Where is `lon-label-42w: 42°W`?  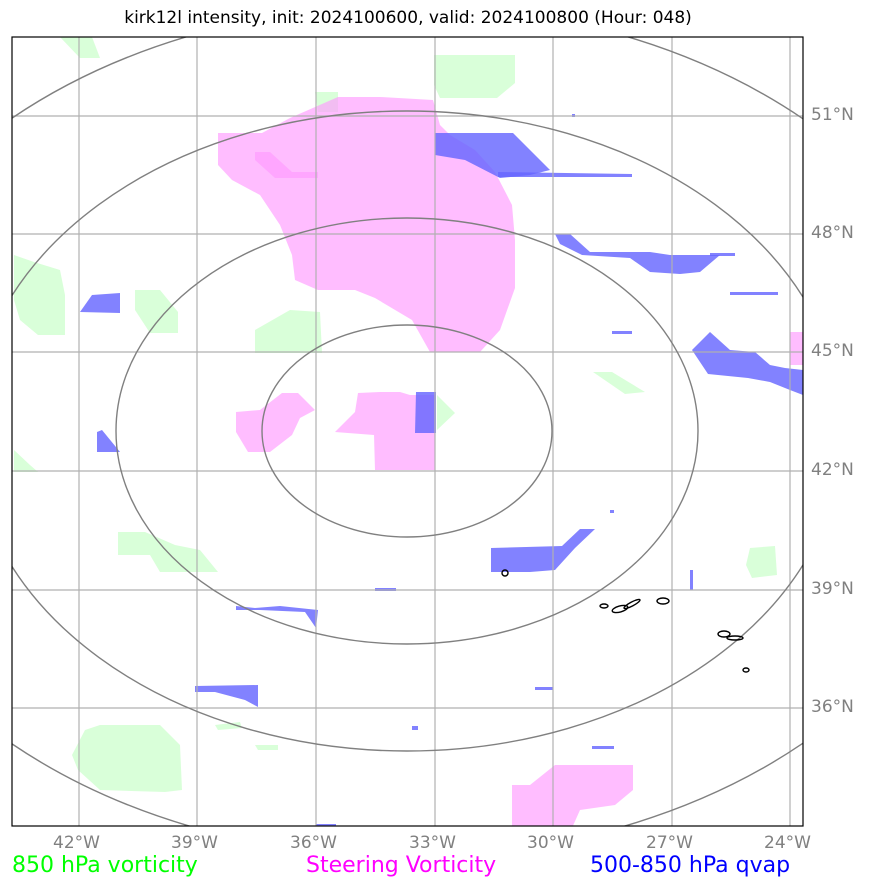 lon-label-42w: 42°W is located at coordinates (76, 843).